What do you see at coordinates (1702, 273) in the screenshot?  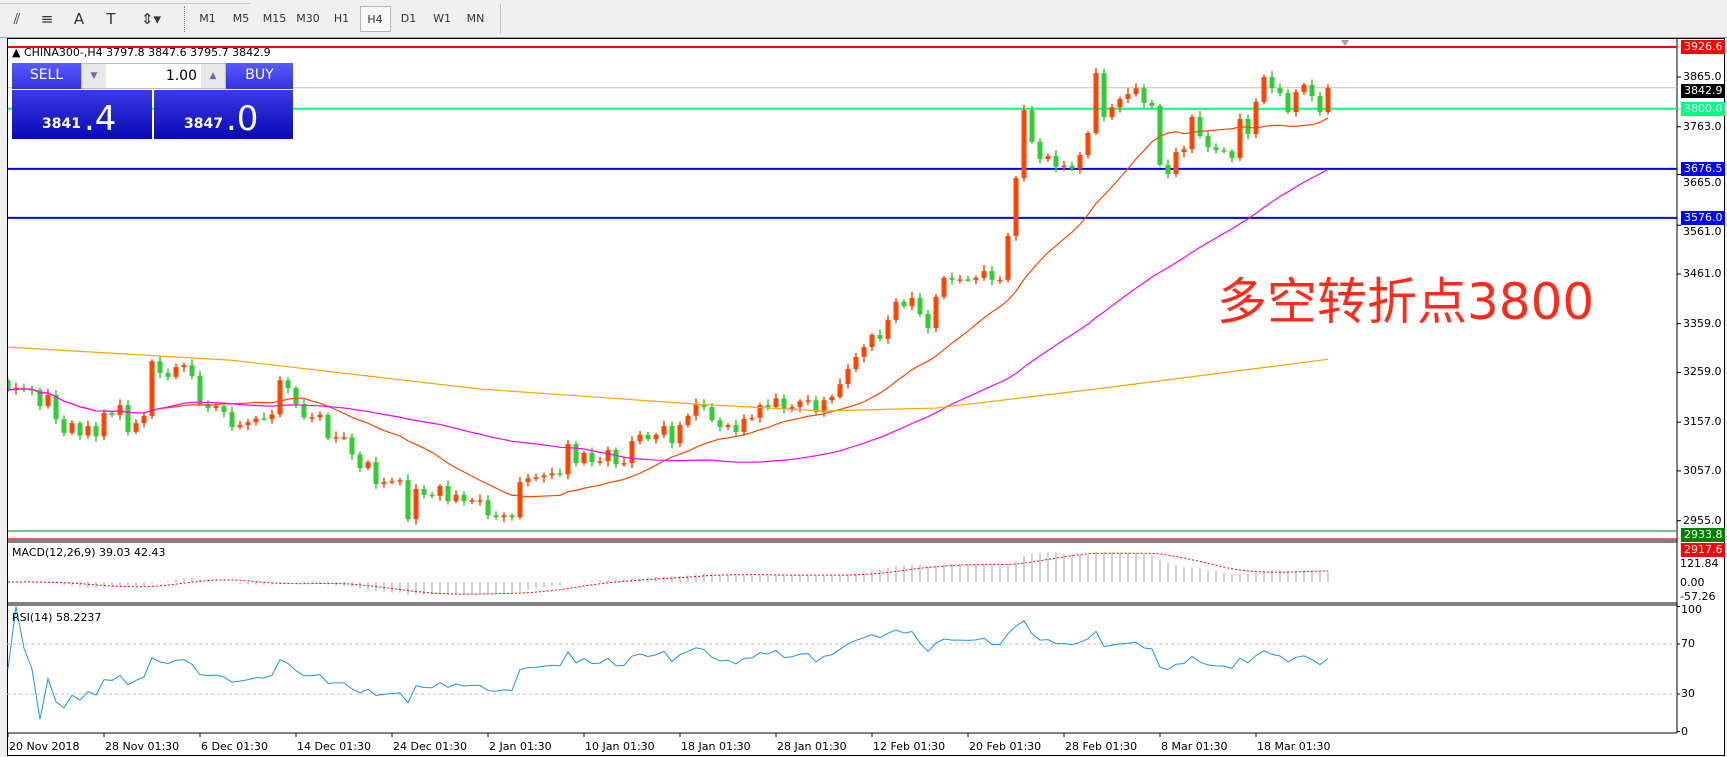 I see `price-tick-label: 3461.0` at bounding box center [1702, 273].